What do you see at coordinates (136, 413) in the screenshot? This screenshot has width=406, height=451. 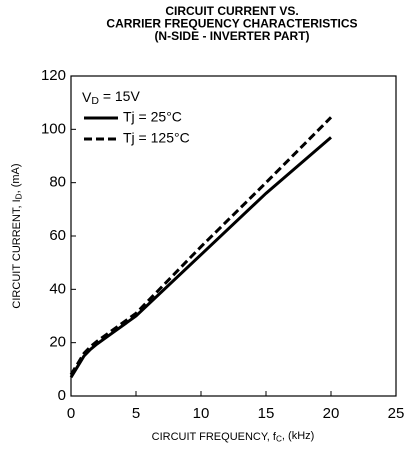 I see `x-tick-label: 5` at bounding box center [136, 413].